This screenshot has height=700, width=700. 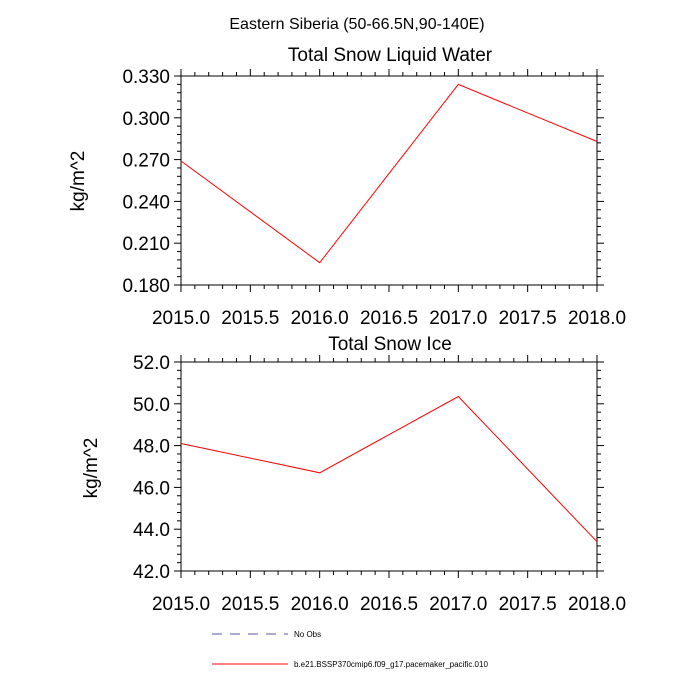 I want to click on y-tick-label: 50.0, so click(x=151, y=405).